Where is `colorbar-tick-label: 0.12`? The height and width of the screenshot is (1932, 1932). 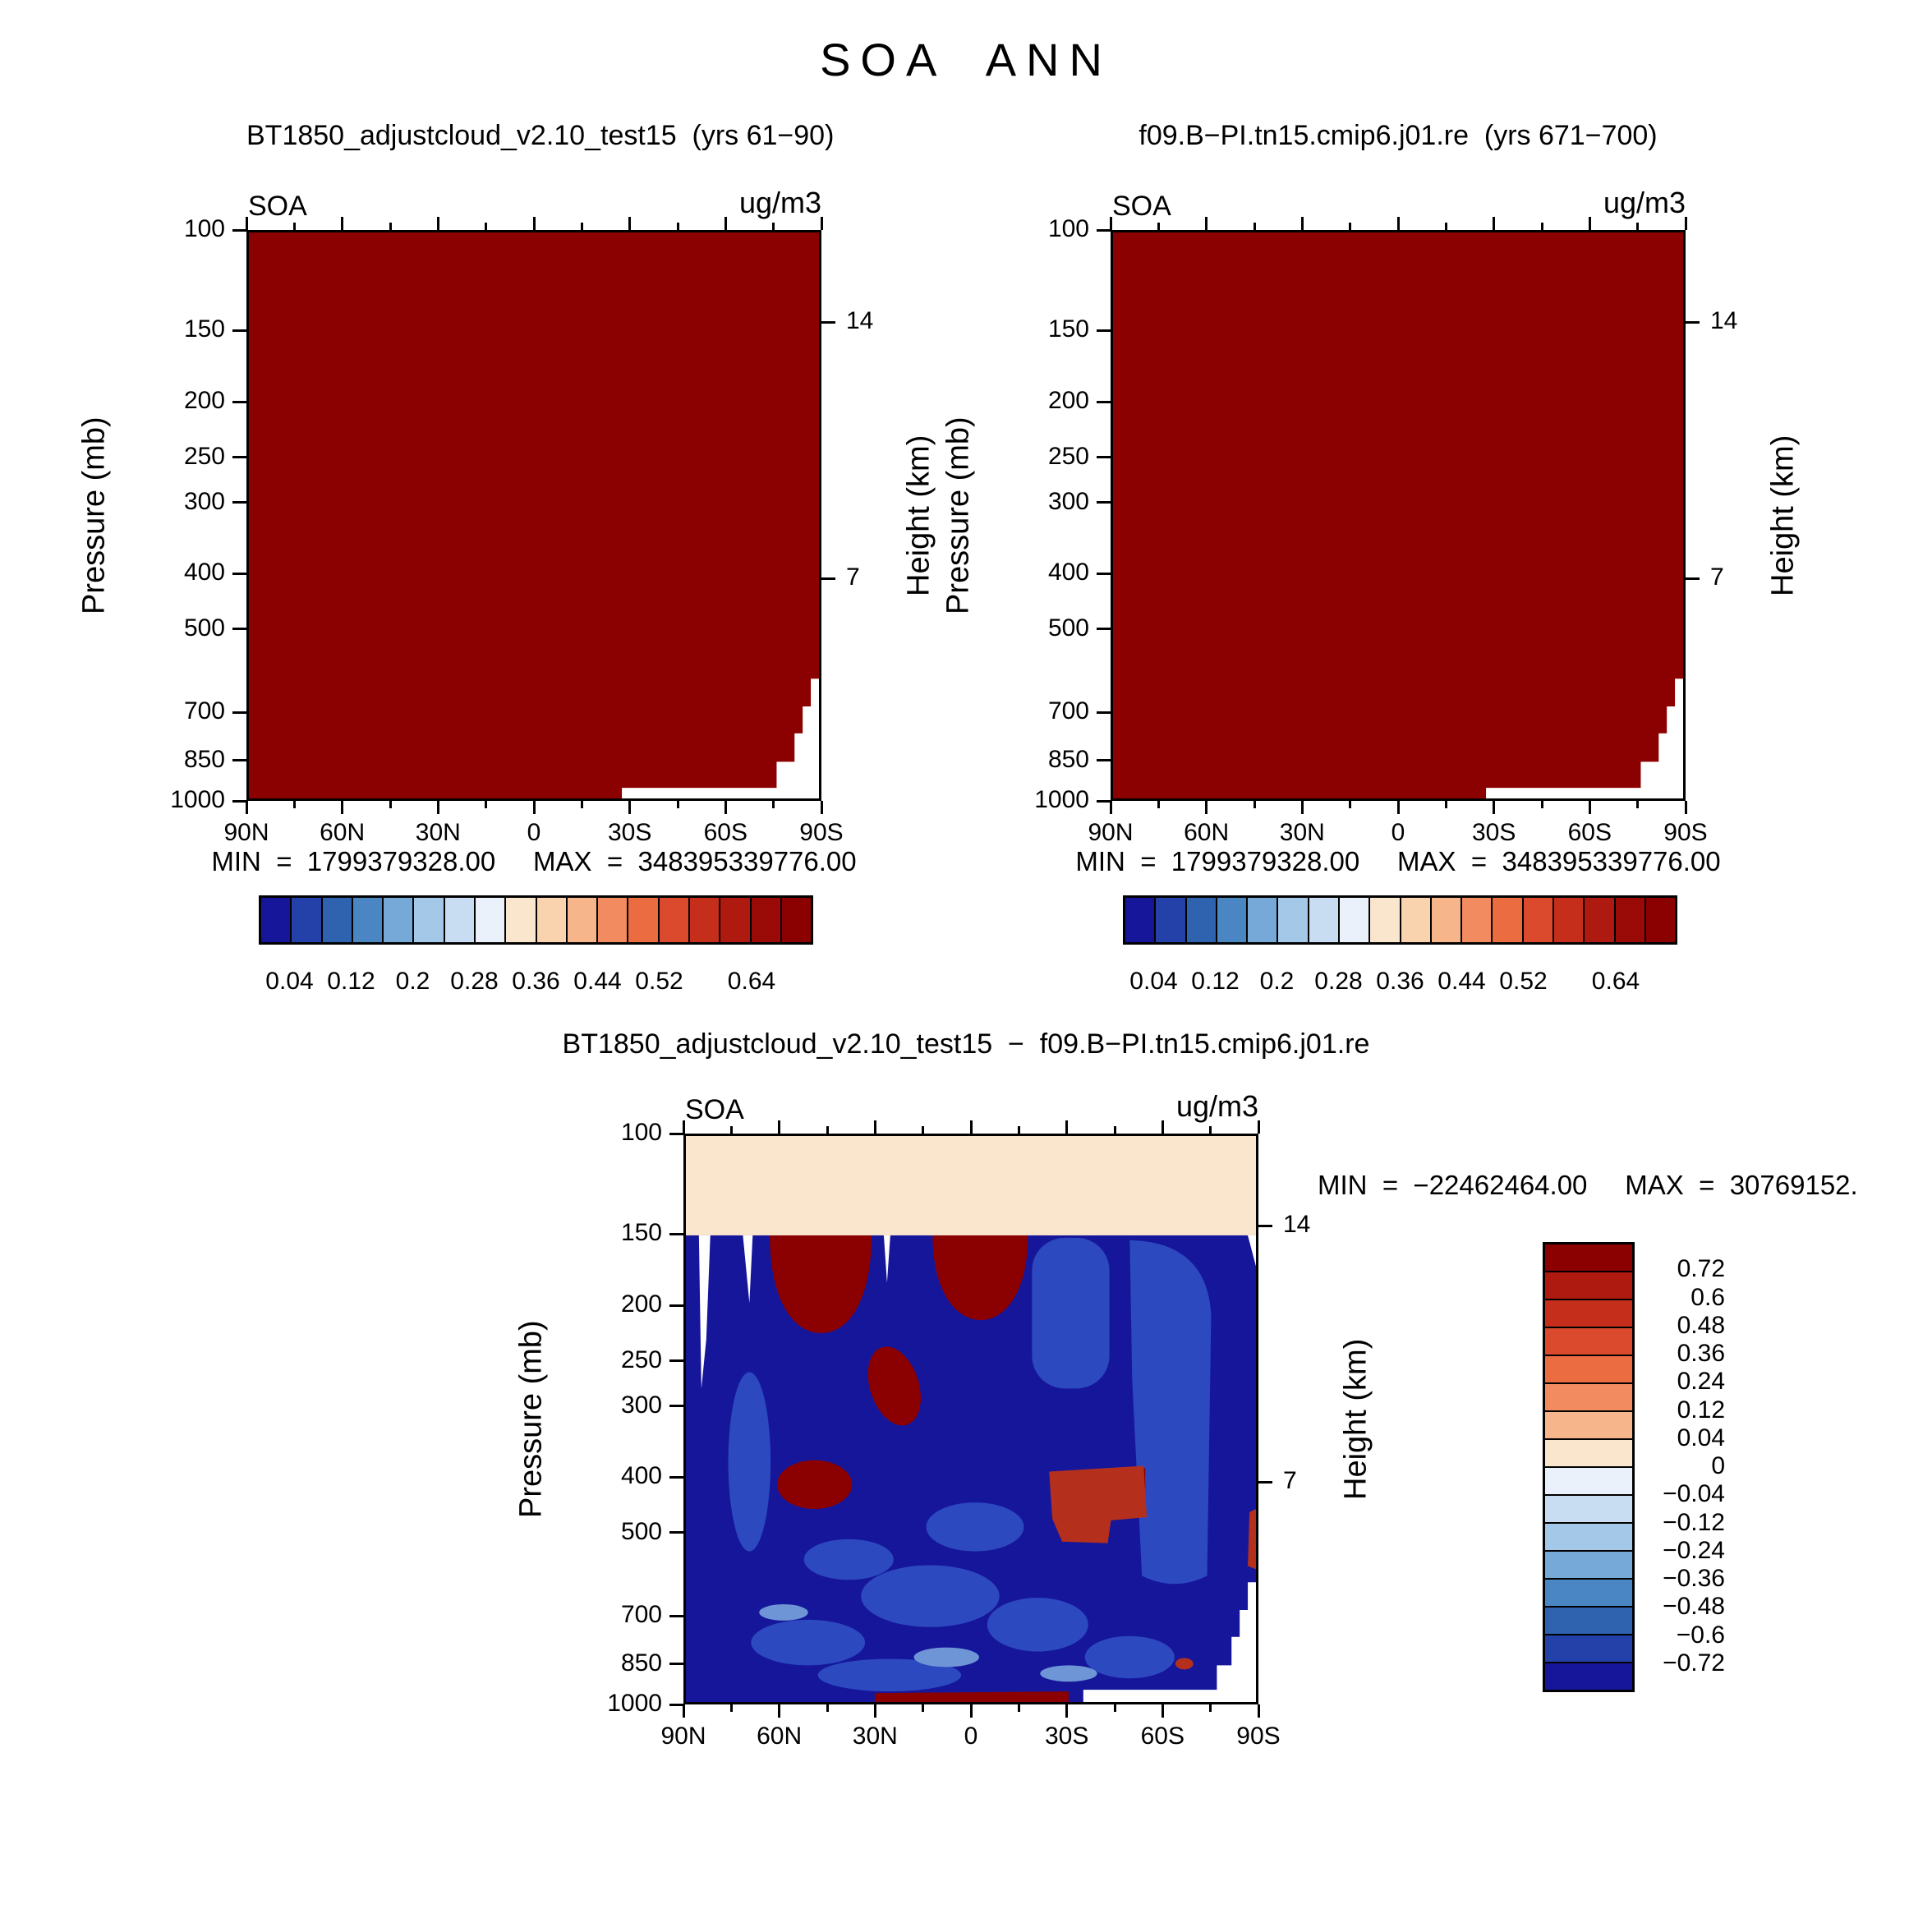
colorbar-tick-label: 0.12 is located at coordinates (1215, 982).